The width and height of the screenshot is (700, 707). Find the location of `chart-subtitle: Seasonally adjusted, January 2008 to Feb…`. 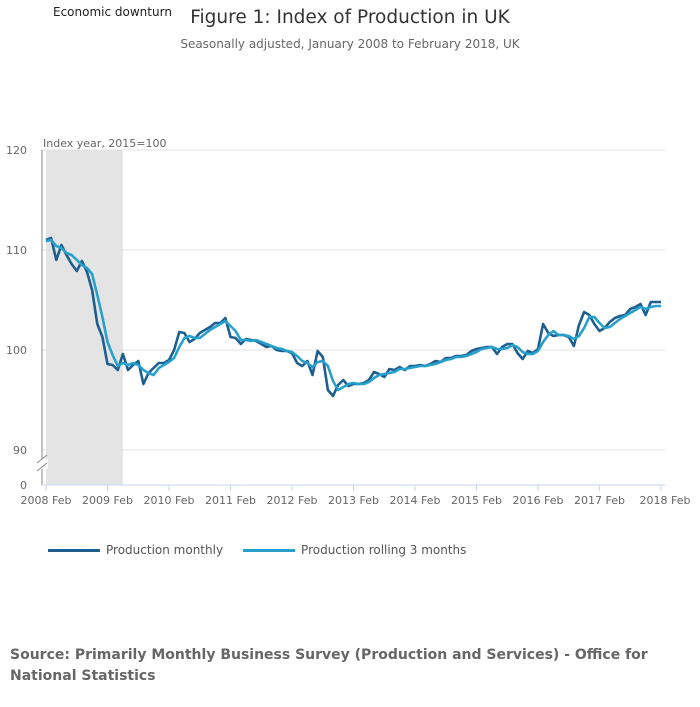

chart-subtitle: Seasonally adjusted, January 2008 to Feb… is located at coordinates (350, 44).